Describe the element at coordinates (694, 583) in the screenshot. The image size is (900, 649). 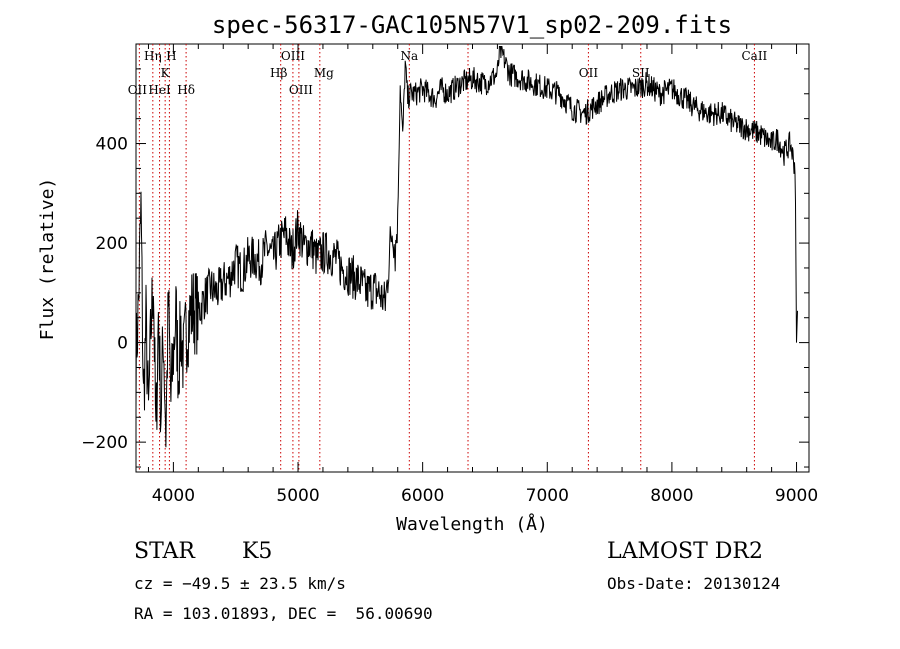
I see `obs-date: Obs-Date: 20130124` at that location.